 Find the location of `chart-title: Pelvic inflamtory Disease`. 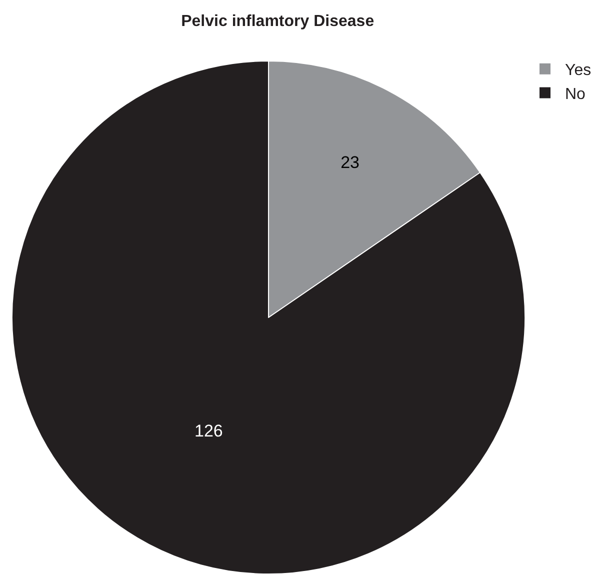

chart-title: Pelvic inflamtory Disease is located at coordinates (277, 21).